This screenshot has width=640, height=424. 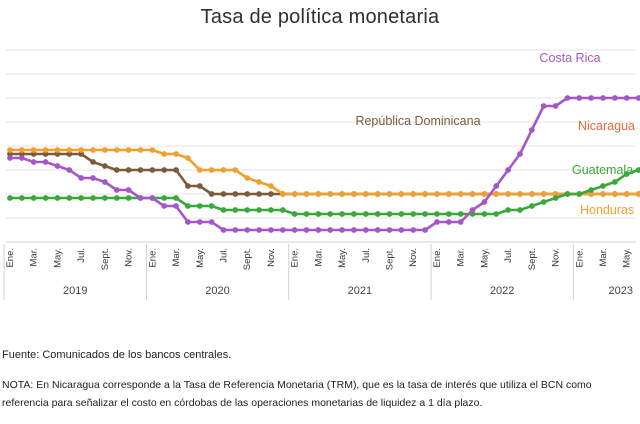 I want to click on series-label: Honduras, so click(x=607, y=210).